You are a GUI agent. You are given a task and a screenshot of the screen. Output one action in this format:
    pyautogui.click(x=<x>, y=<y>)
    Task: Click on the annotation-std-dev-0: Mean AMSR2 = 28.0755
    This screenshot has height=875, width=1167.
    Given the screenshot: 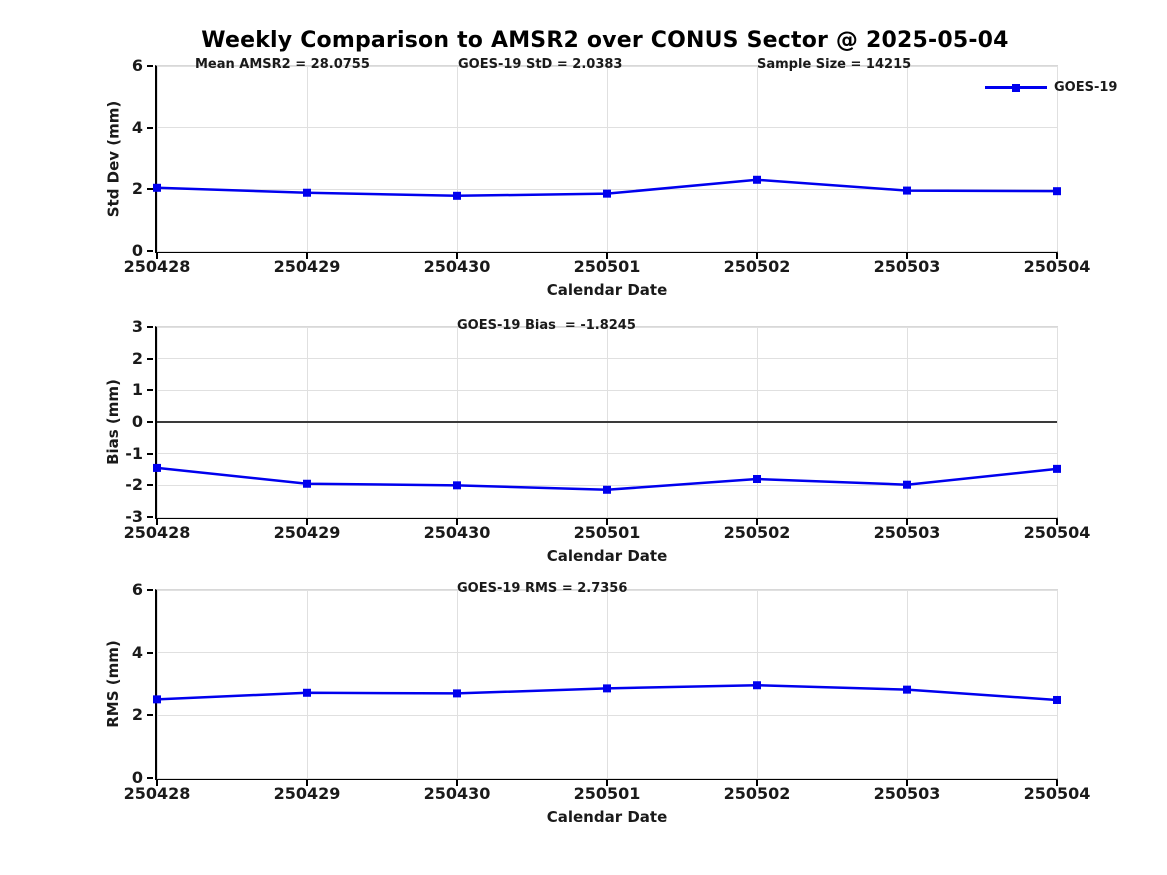 What is the action you would take?
    pyautogui.click(x=282, y=64)
    